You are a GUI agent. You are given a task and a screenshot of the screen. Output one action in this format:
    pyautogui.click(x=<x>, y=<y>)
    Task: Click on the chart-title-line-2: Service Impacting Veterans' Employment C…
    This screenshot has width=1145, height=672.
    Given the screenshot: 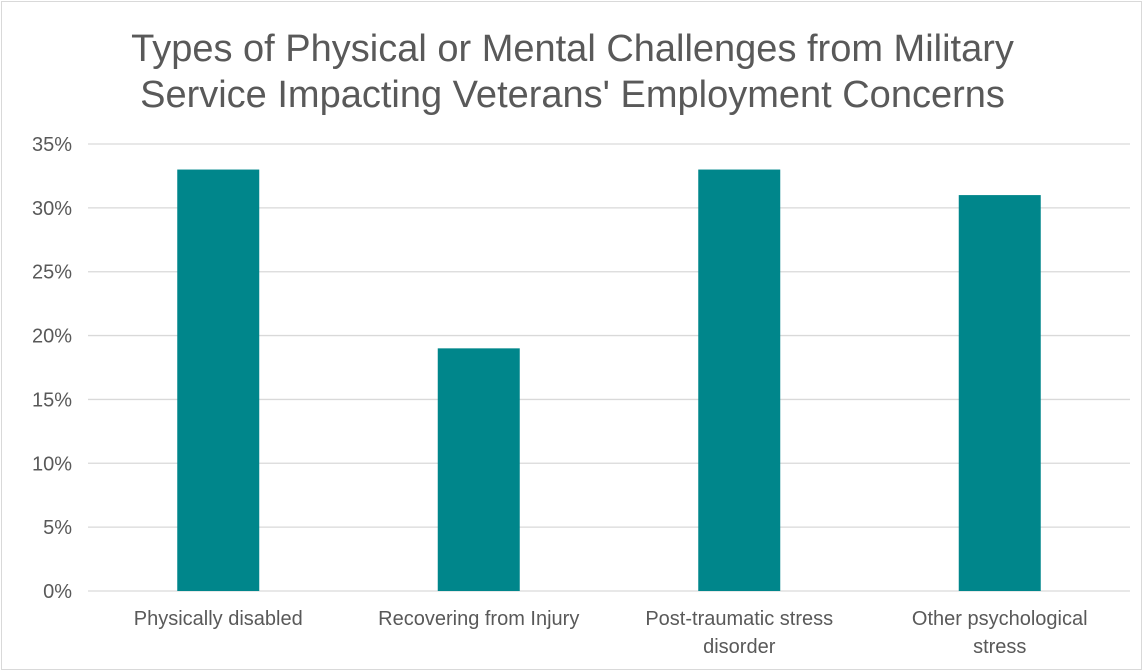 What is the action you would take?
    pyautogui.click(x=572, y=95)
    